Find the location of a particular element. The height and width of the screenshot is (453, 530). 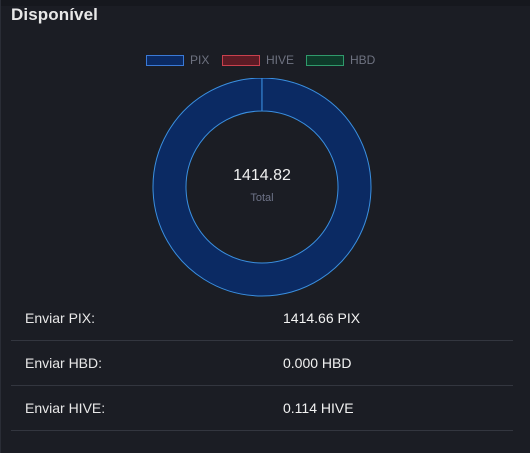

donut-total-label: Total is located at coordinates (262, 198).